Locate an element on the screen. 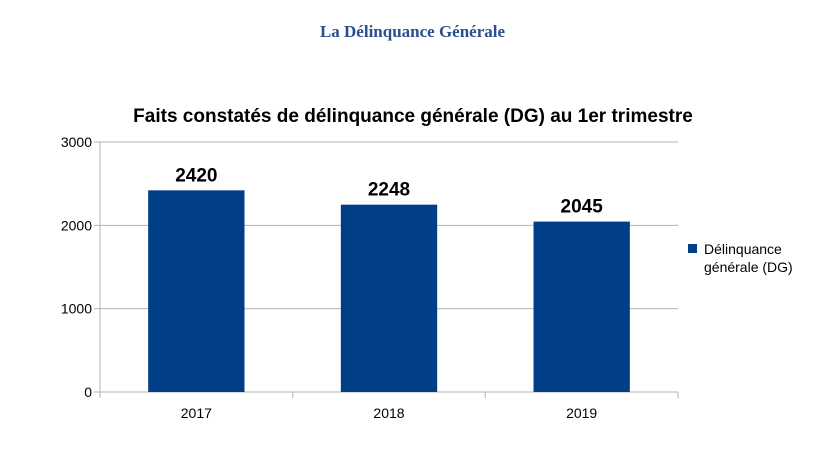  data-label-2019: 2045 is located at coordinates (582, 207).